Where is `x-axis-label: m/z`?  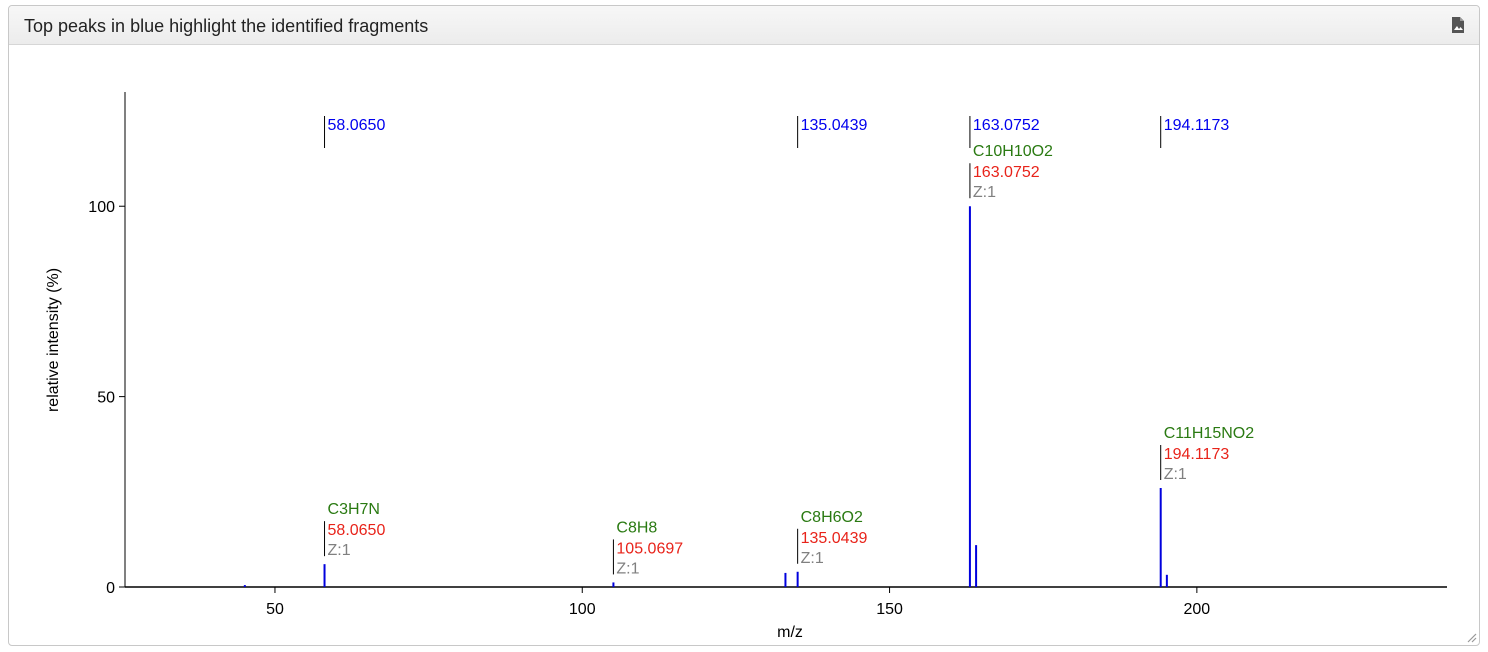
x-axis-label: m/z is located at coordinates (790, 632).